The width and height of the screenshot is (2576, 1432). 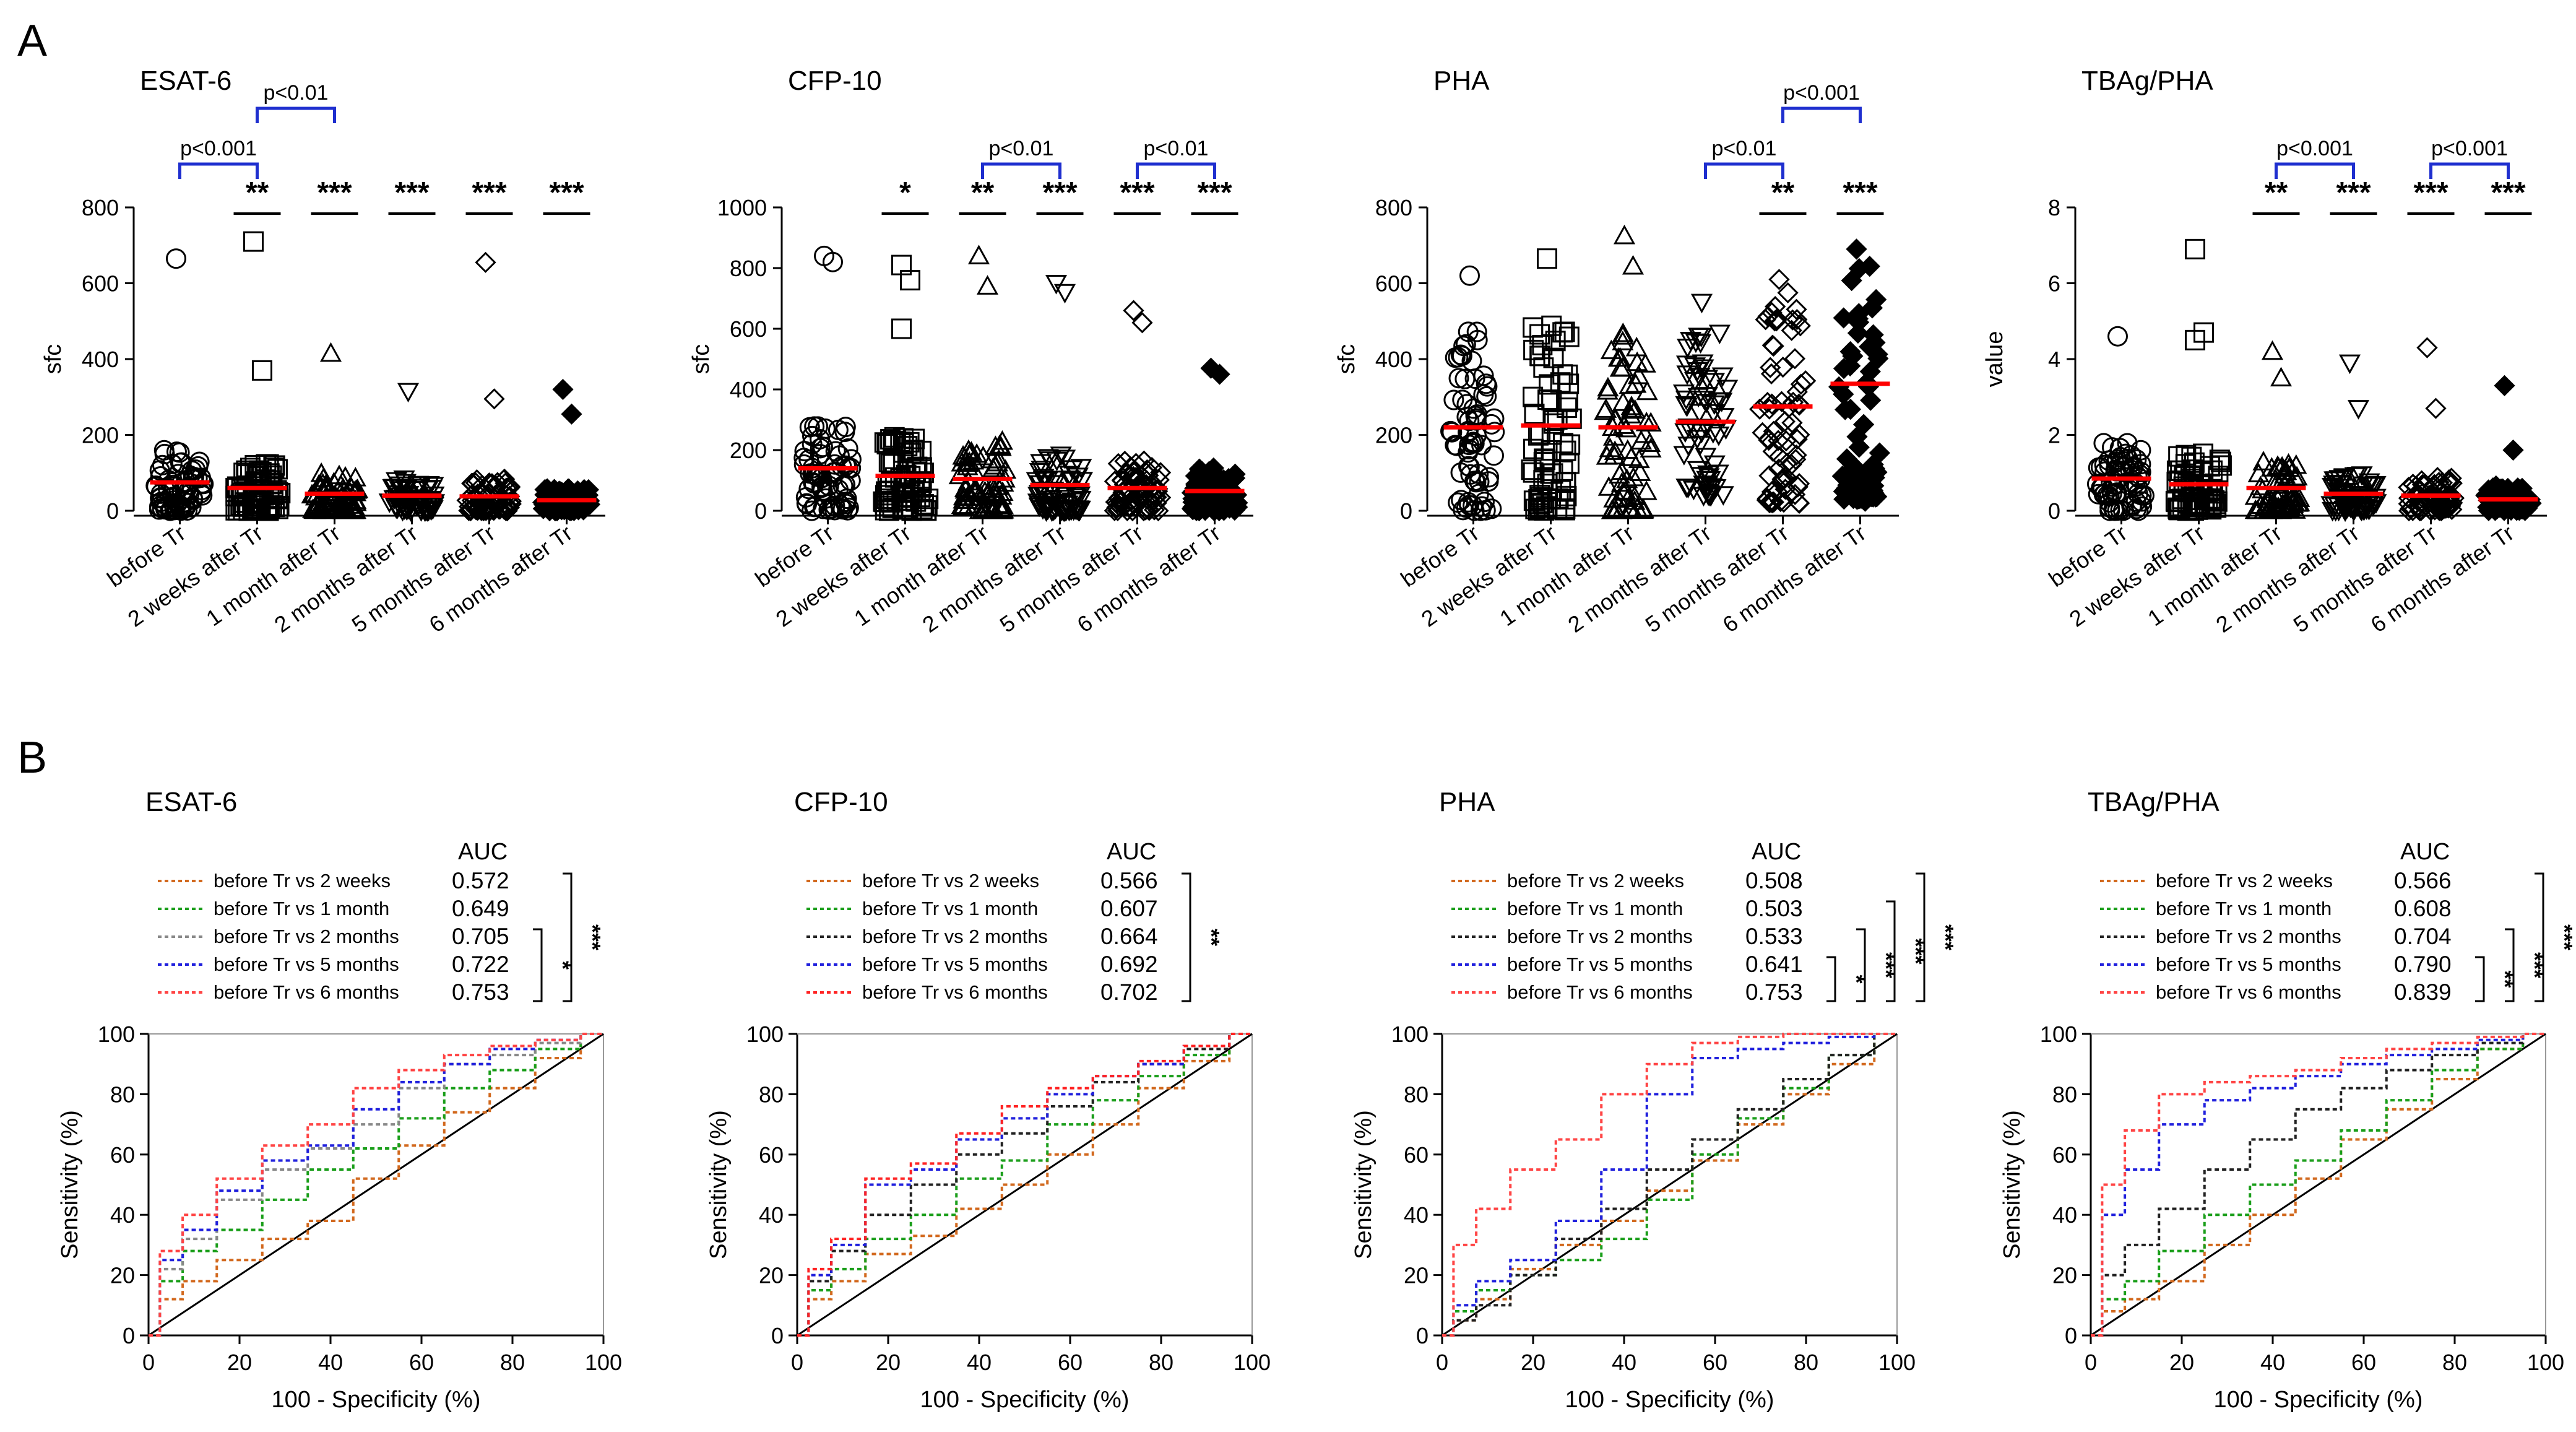 What do you see at coordinates (1860, 192) in the screenshot?
I see `significance-stars: ***` at bounding box center [1860, 192].